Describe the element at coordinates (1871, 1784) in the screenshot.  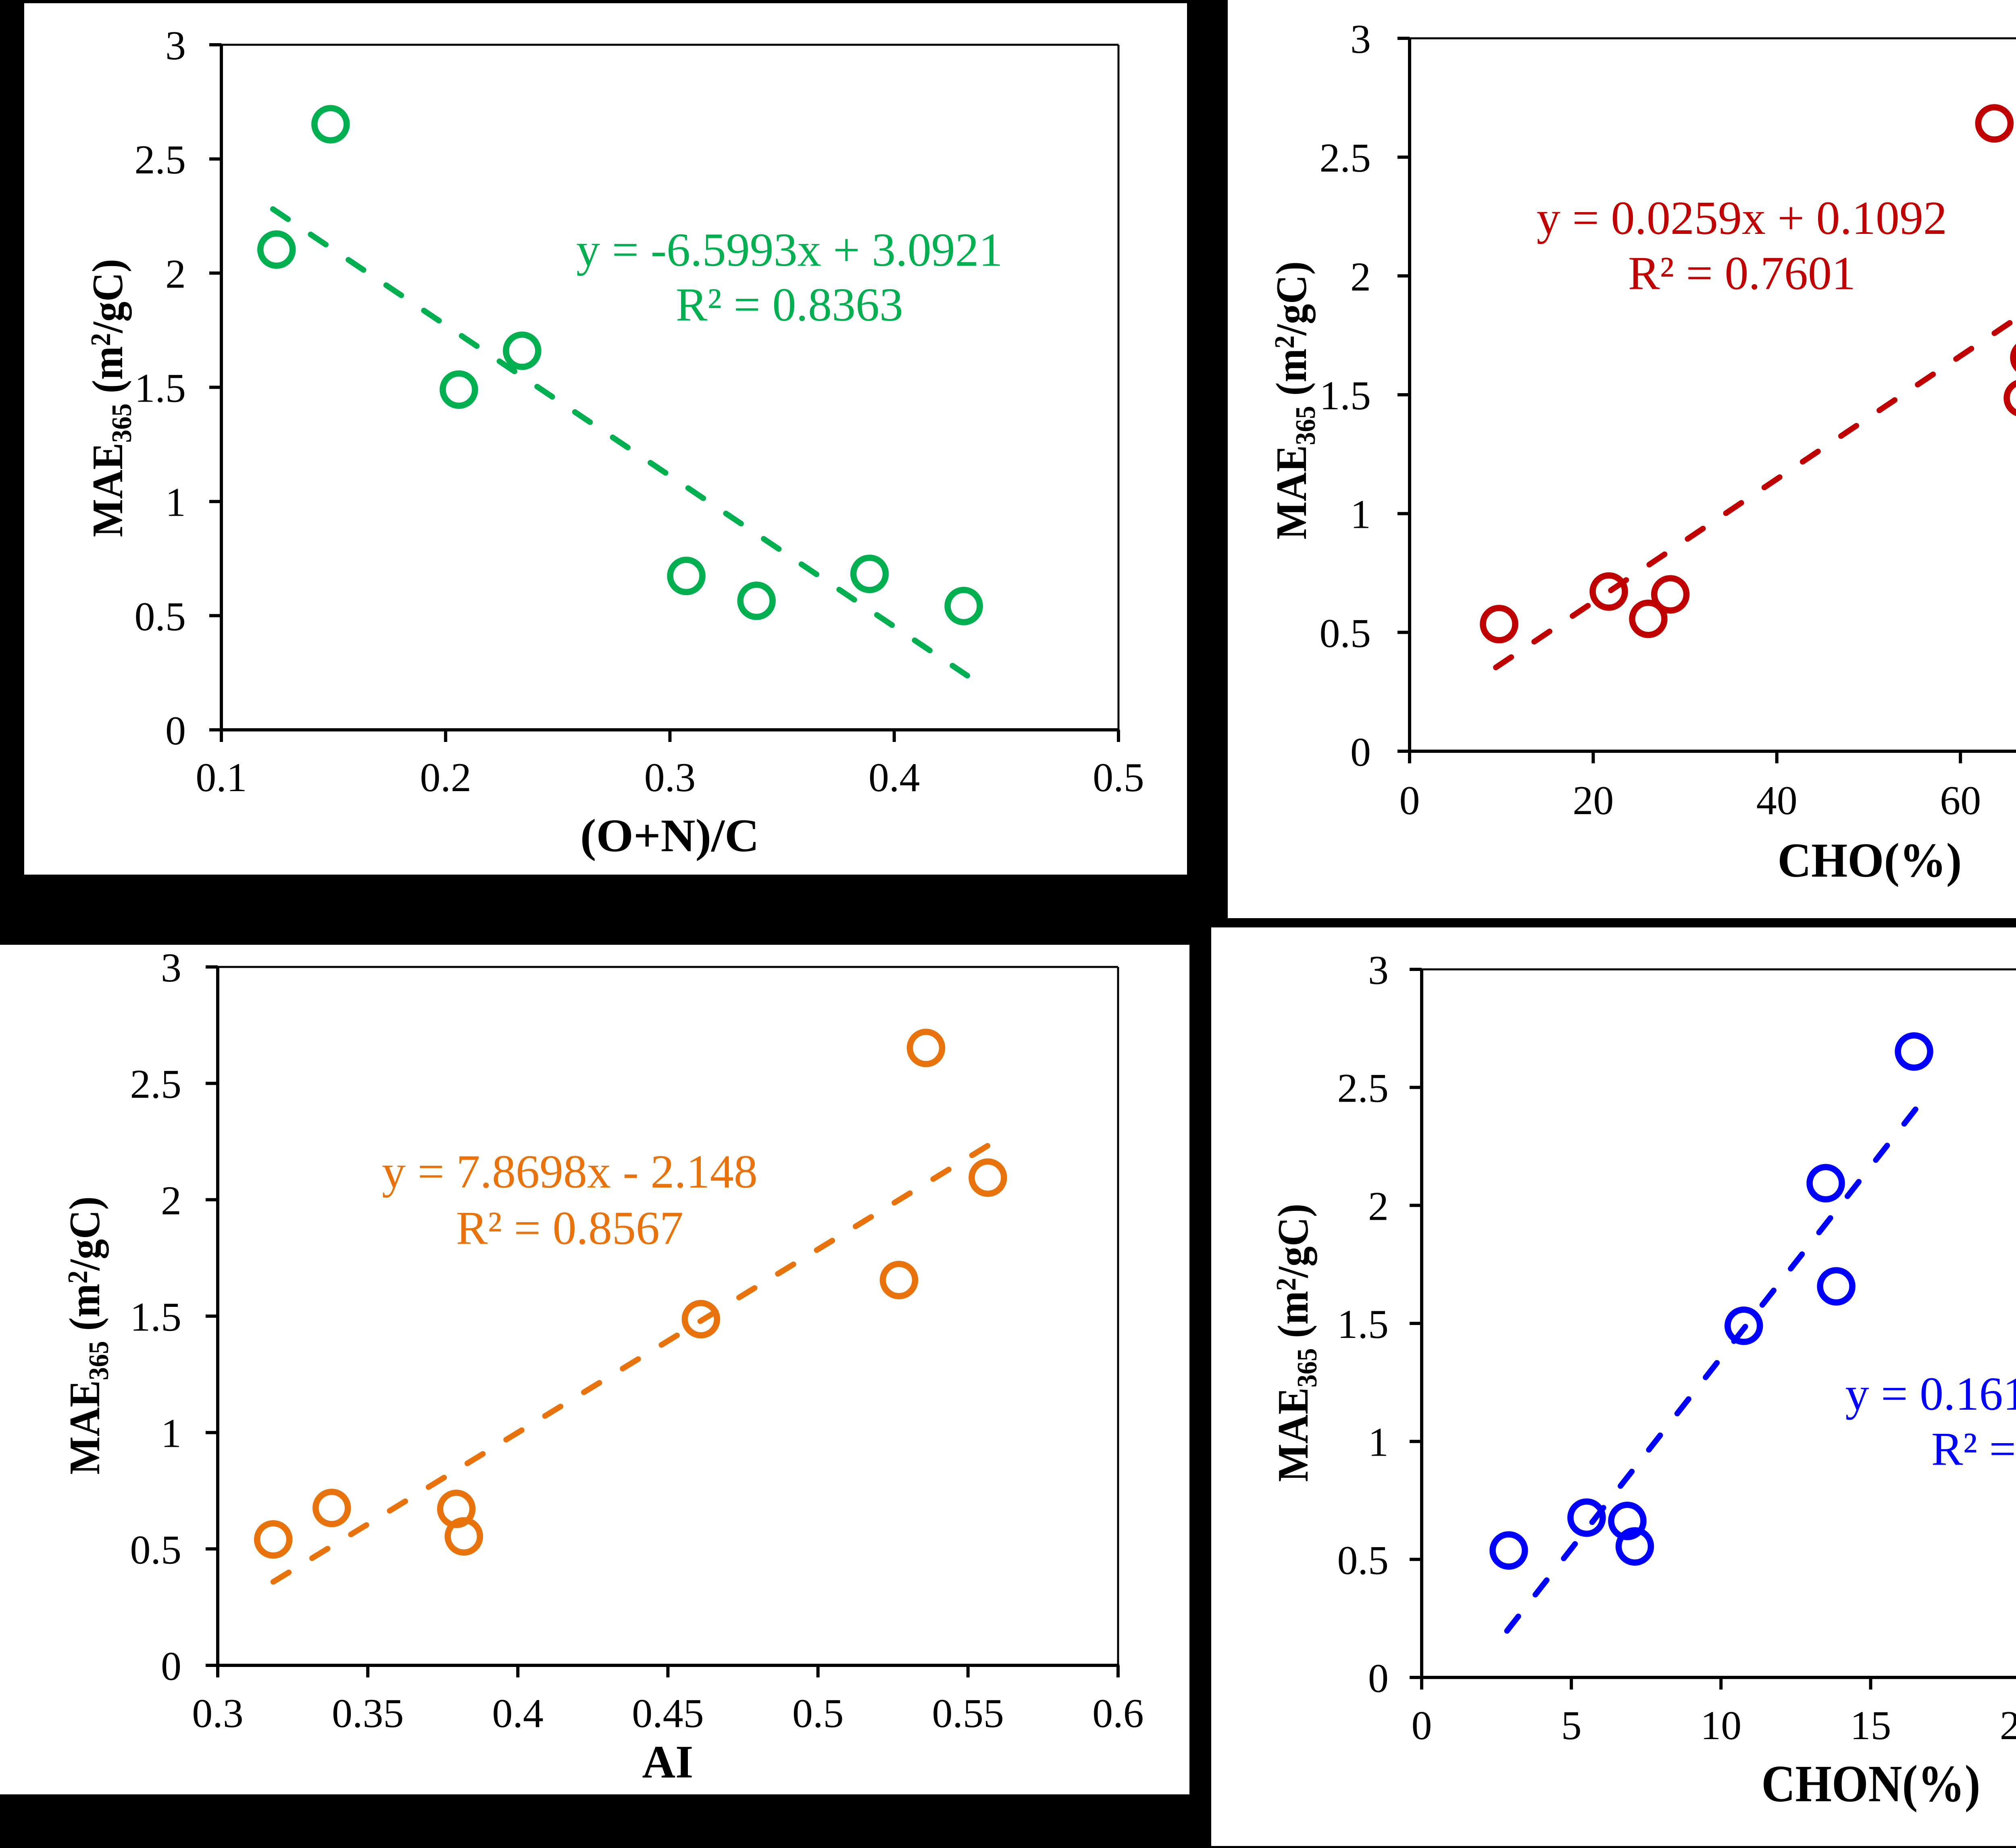
I see `svg-text: CHON(%)` at that location.